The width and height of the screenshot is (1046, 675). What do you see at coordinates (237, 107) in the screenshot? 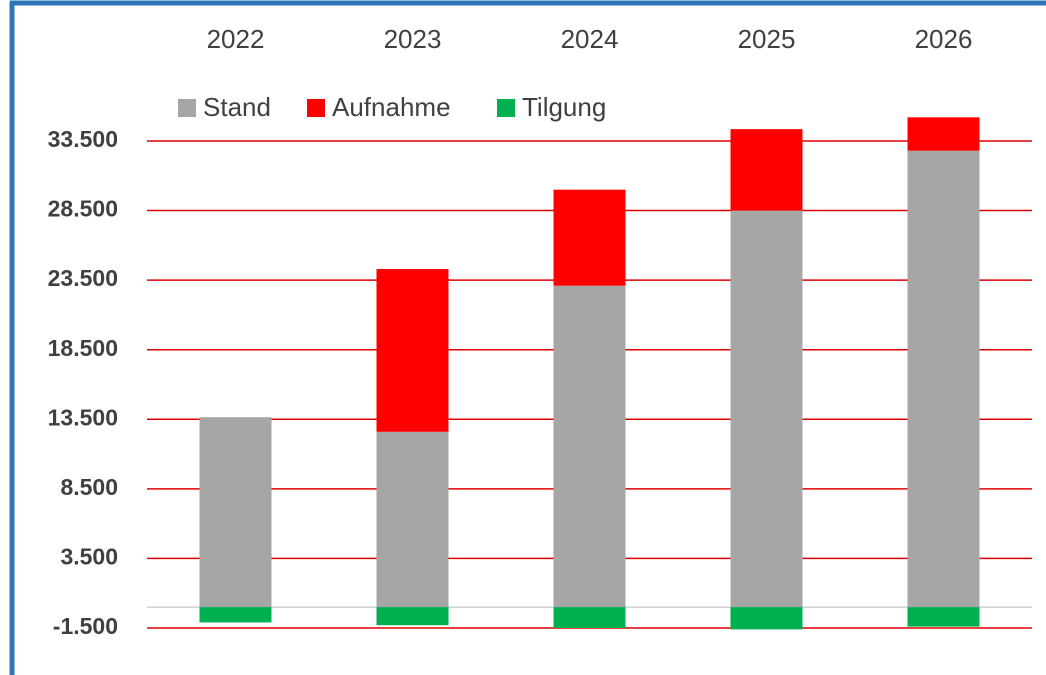
I see `legend-label: Stand` at bounding box center [237, 107].